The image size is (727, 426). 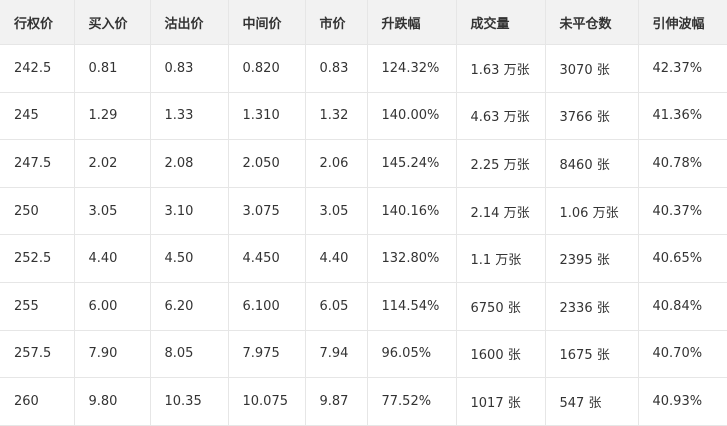 I want to click on cell-open-interest: 1.06 万张, so click(x=591, y=211).